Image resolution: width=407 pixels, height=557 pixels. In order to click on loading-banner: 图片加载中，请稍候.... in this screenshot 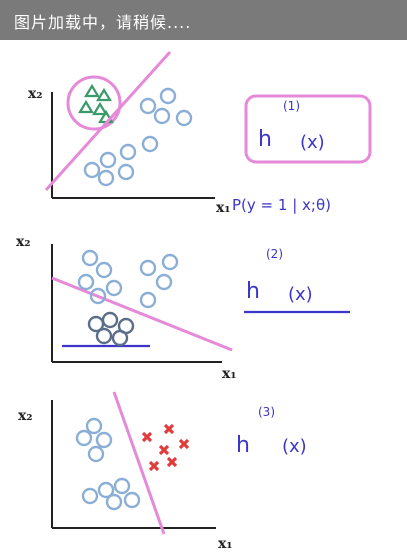, I will do `click(203, 20)`.